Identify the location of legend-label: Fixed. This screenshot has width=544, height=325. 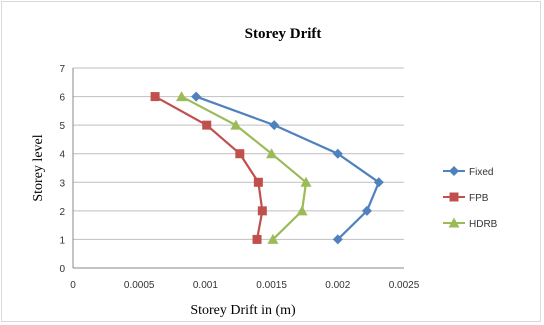
(481, 172).